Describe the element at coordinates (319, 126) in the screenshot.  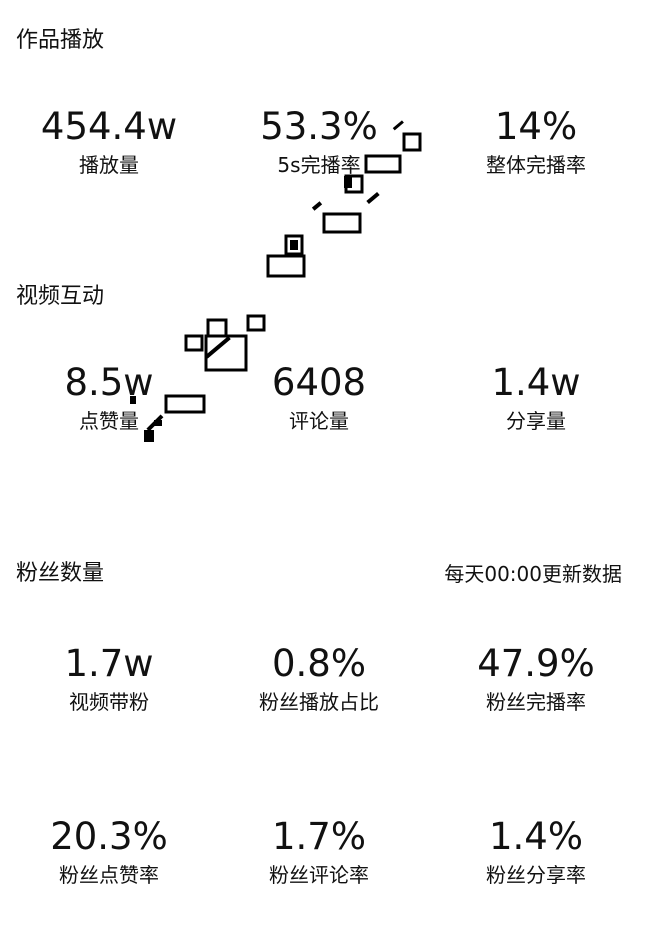
I see `stat-value: 53.3%` at that location.